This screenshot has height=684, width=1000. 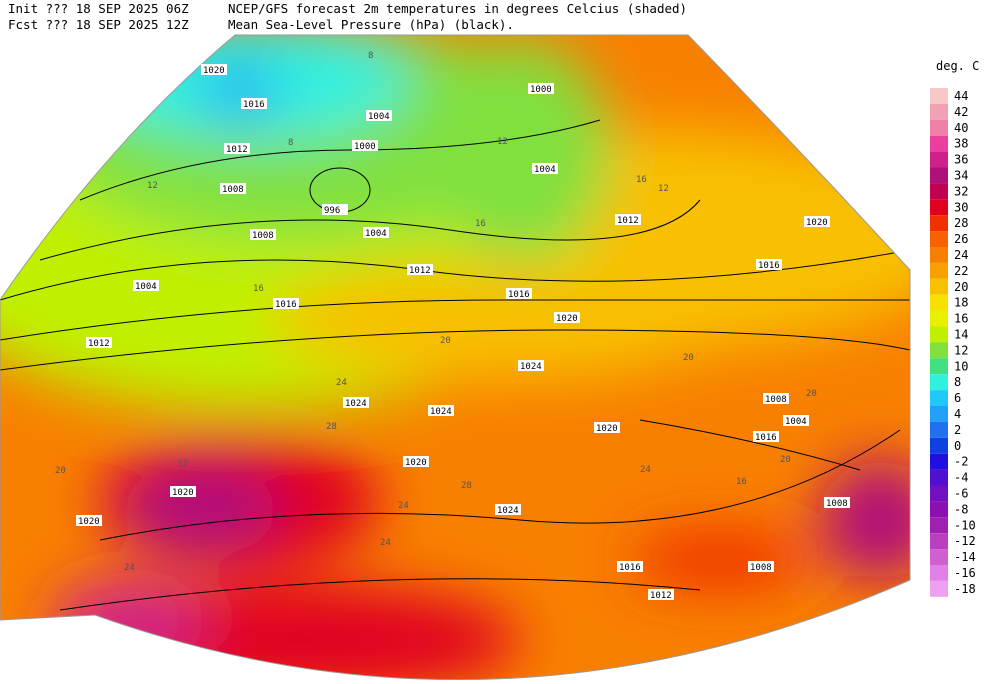 I want to click on legend-label: 10, so click(x=961, y=366).